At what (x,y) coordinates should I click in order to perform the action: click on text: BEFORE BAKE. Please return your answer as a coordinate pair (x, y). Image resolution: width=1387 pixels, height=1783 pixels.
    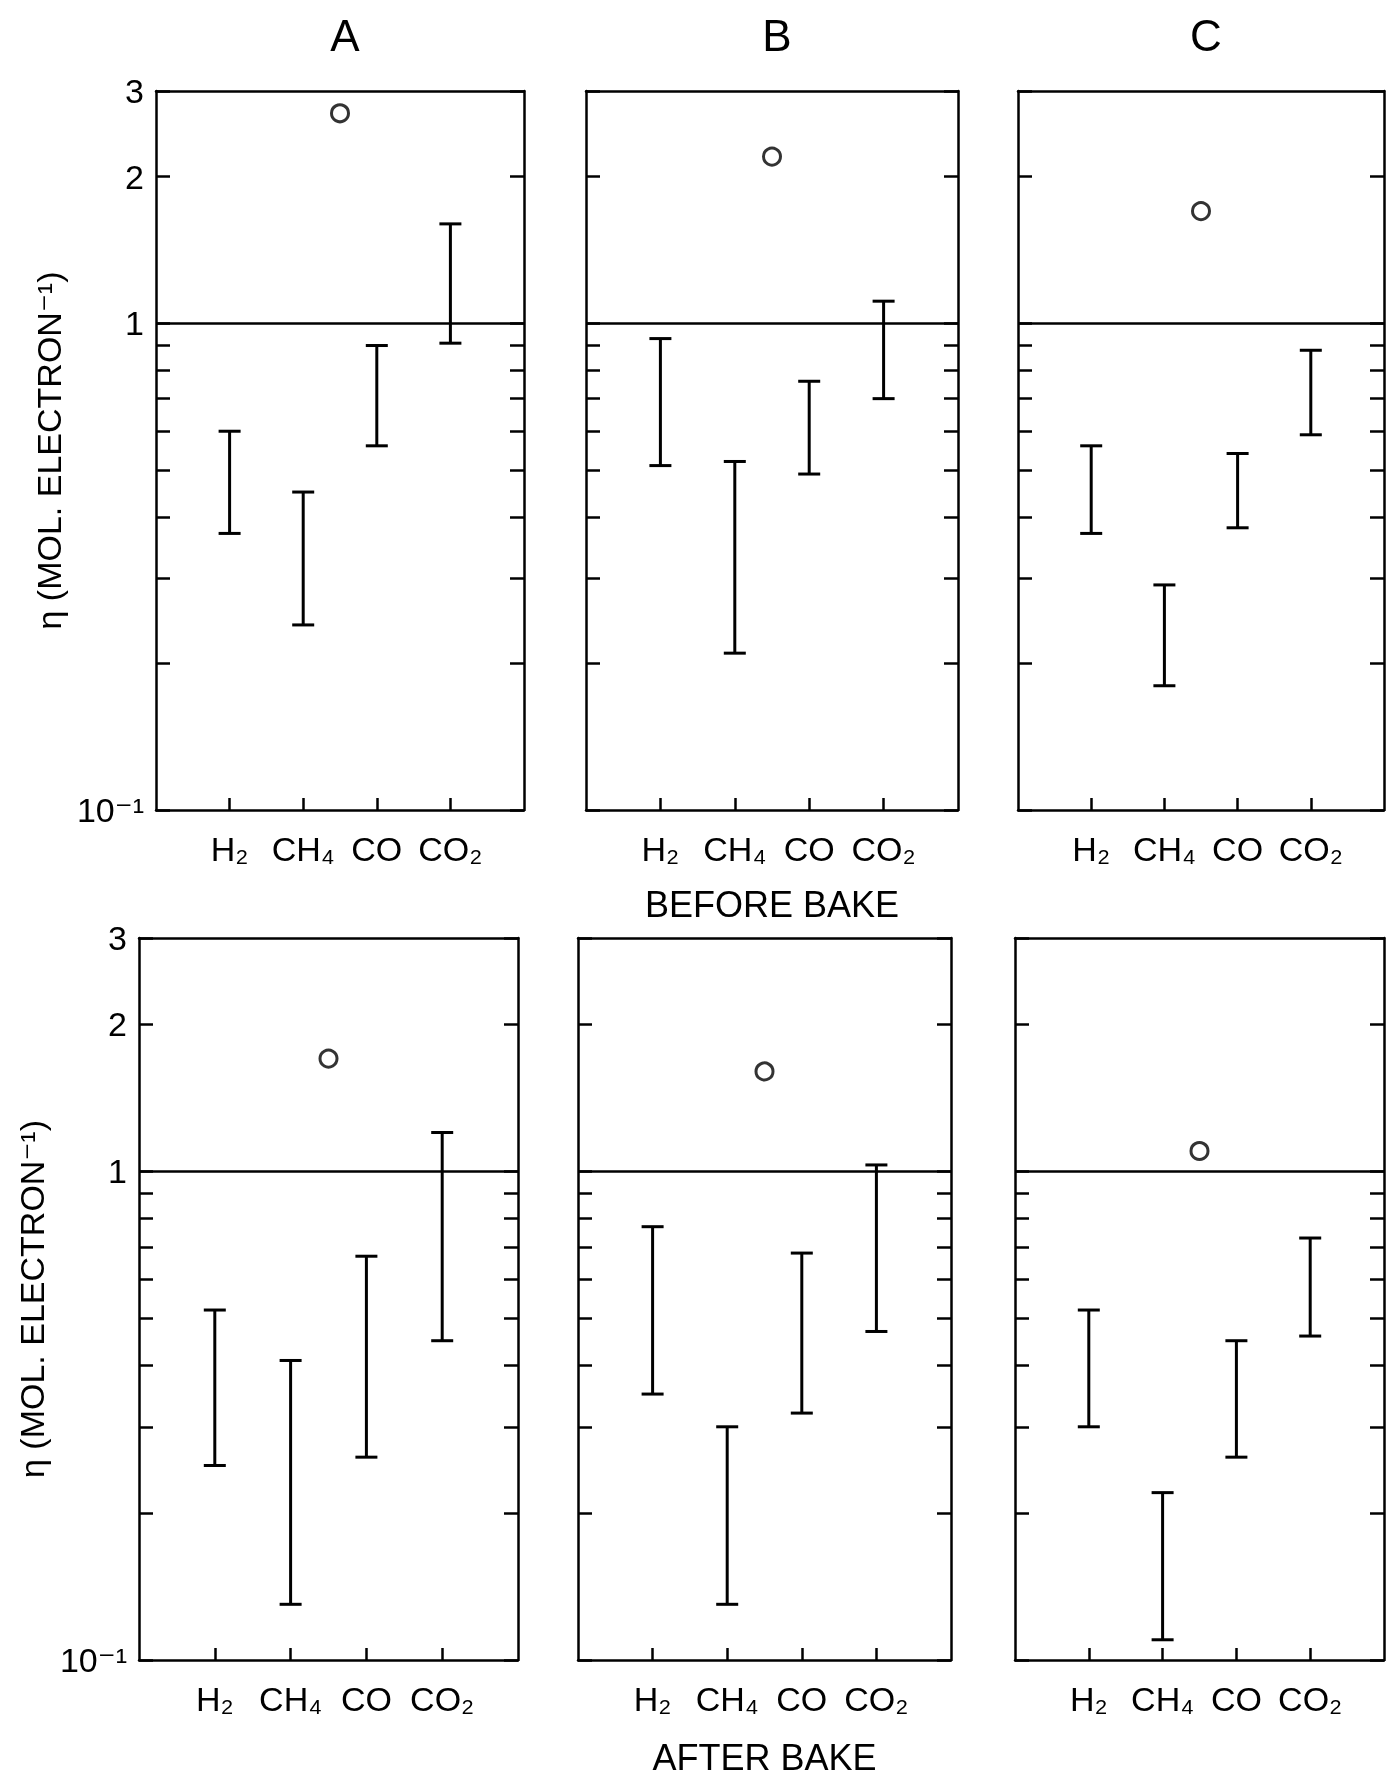
    Looking at the image, I should click on (772, 904).